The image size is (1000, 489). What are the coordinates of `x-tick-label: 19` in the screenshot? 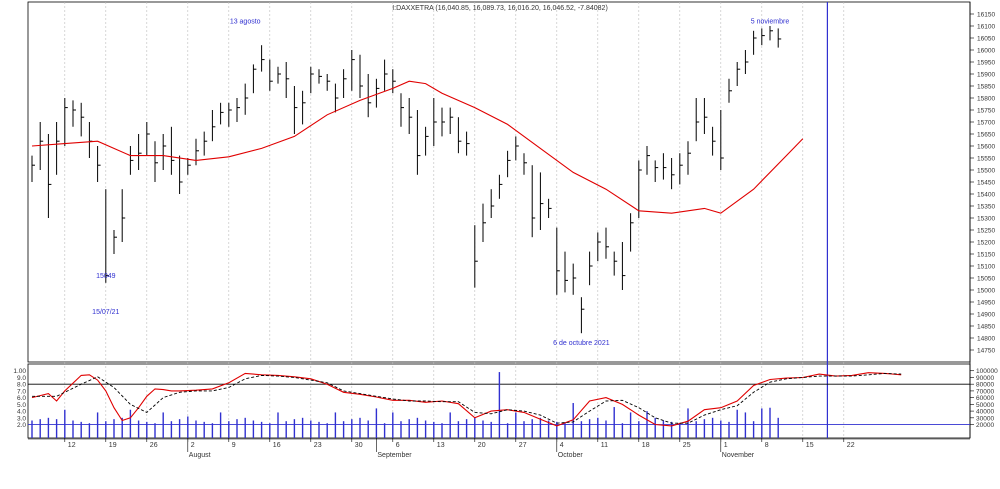 It's located at (113, 445).